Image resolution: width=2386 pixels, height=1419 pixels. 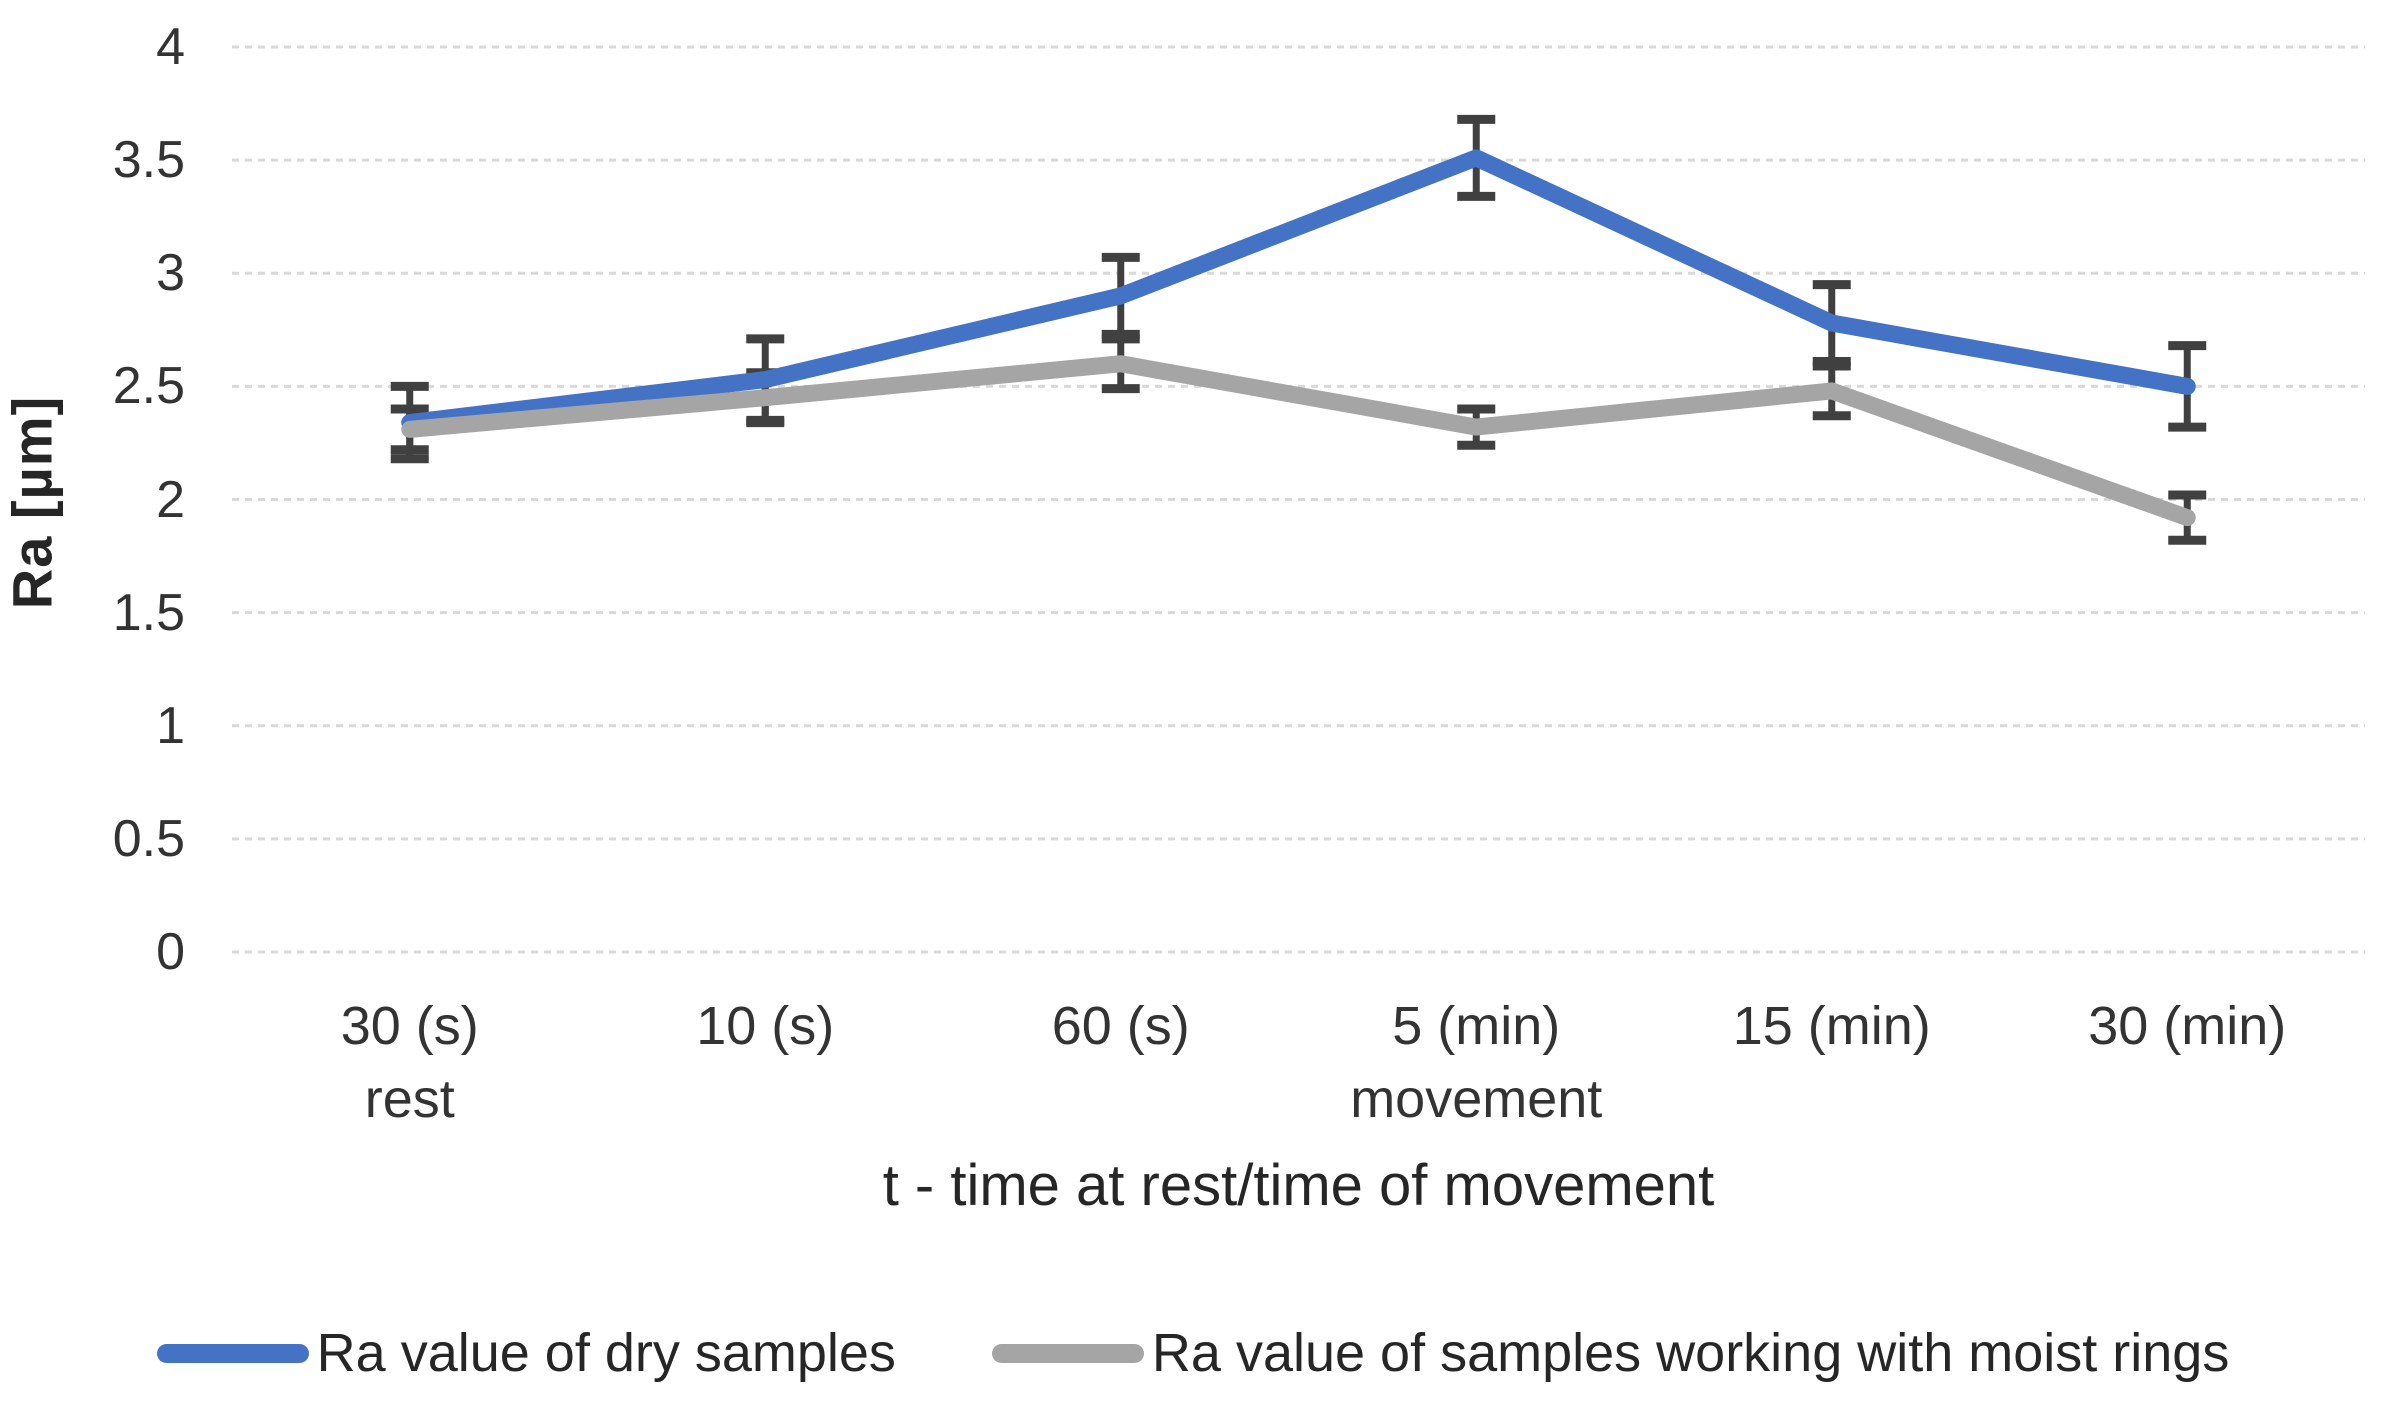 I want to click on y-tick-label: 2, so click(x=170, y=499).